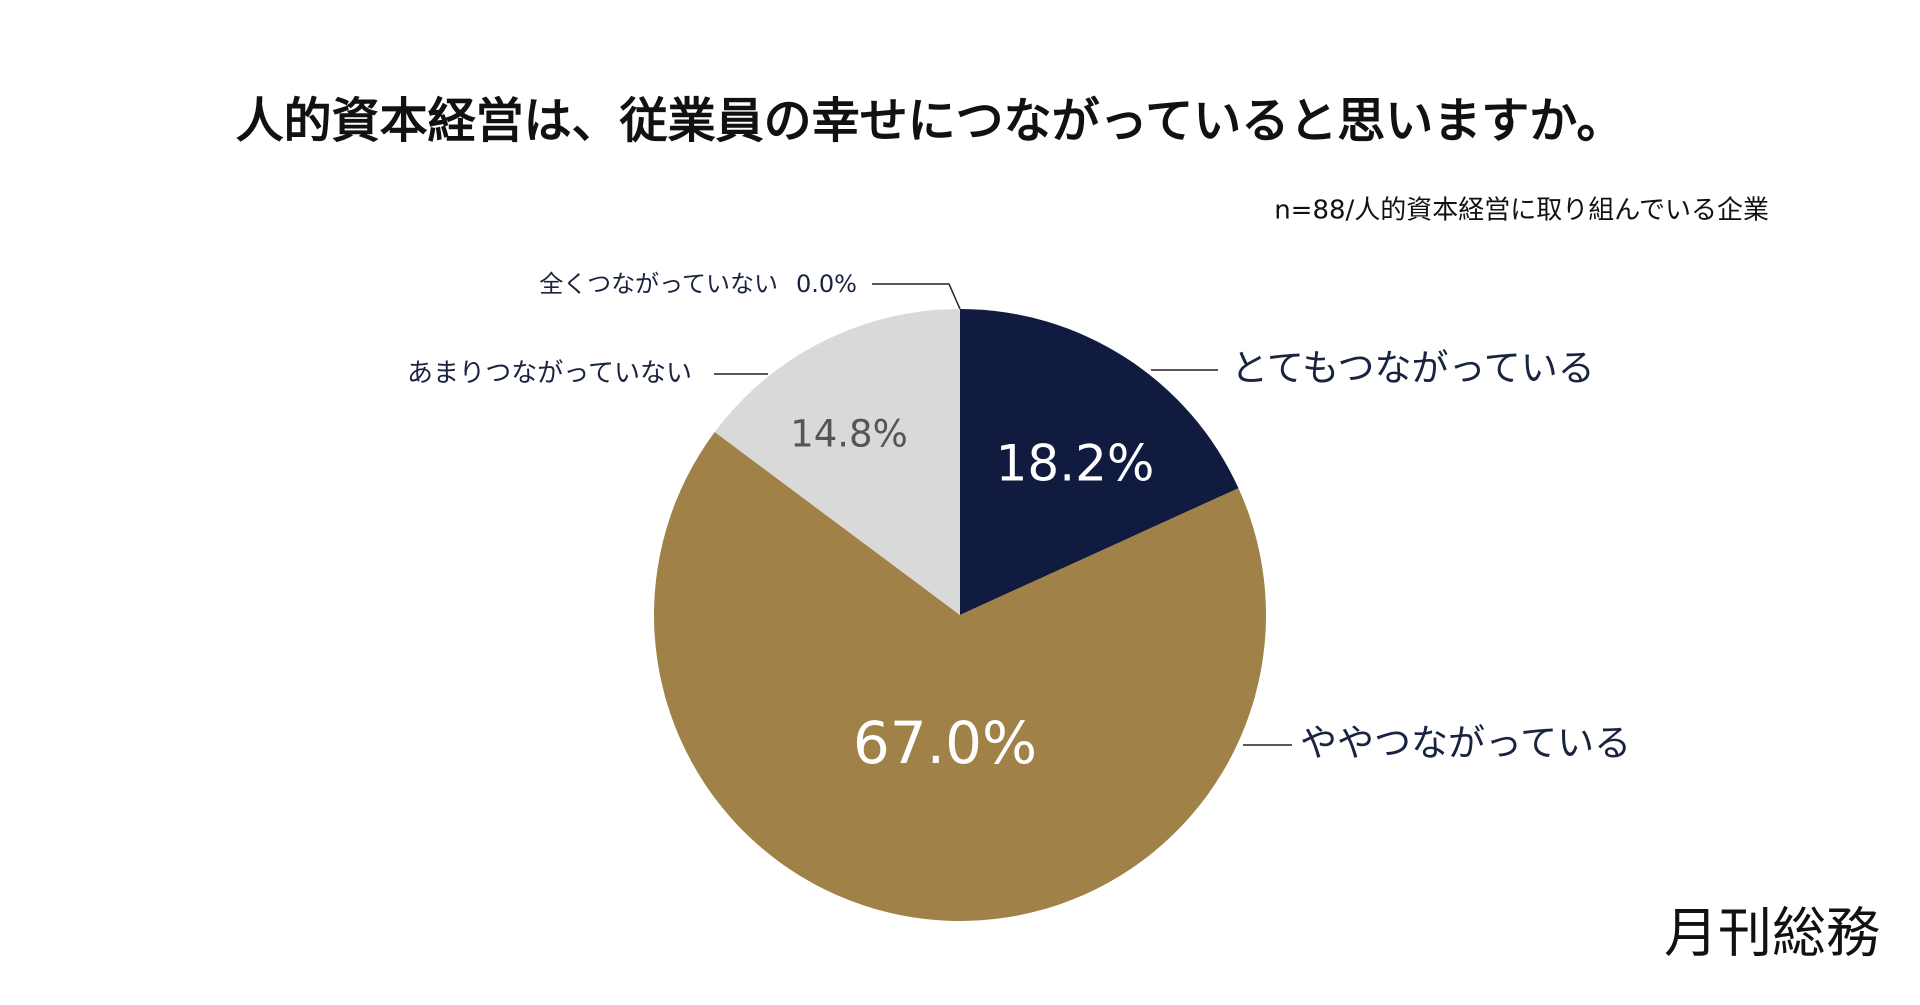  What do you see at coordinates (1413, 368) in the screenshot?
I see `category-label: とてもつながっている` at bounding box center [1413, 368].